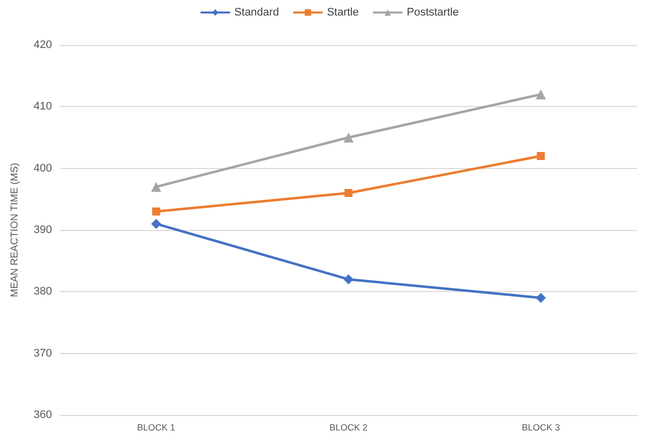 The image size is (659, 441). I want to click on x-tick-label: BLOCK 3, so click(541, 427).